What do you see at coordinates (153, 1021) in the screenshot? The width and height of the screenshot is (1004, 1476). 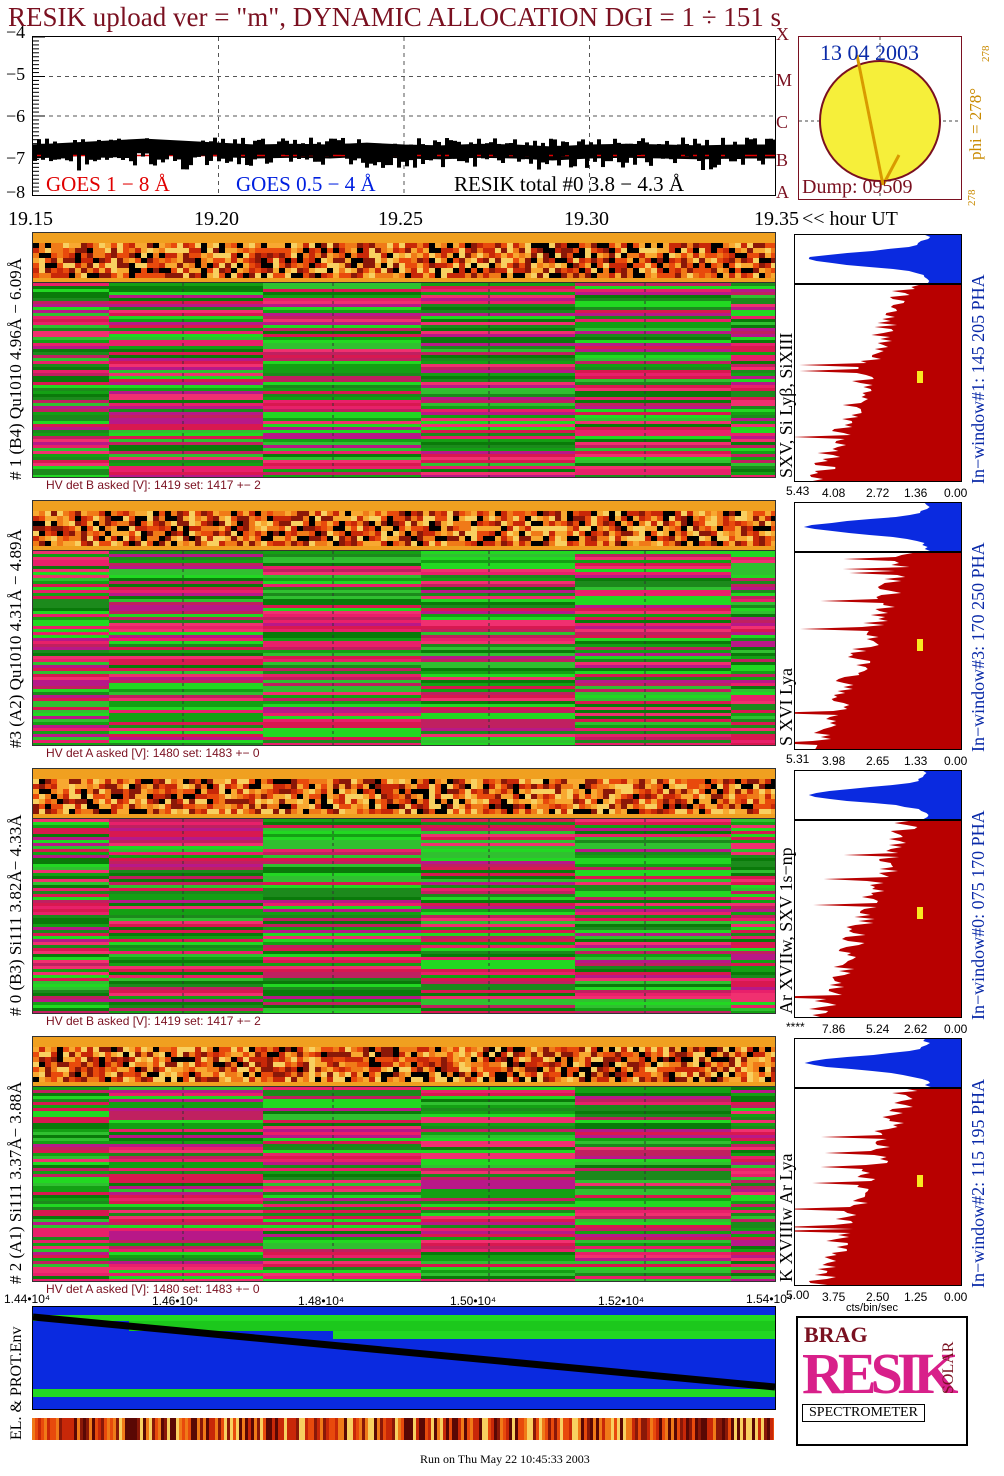 I see `hv-readout: HV det B asked [V]: 1419 set: 1417 +− 2` at bounding box center [153, 1021].